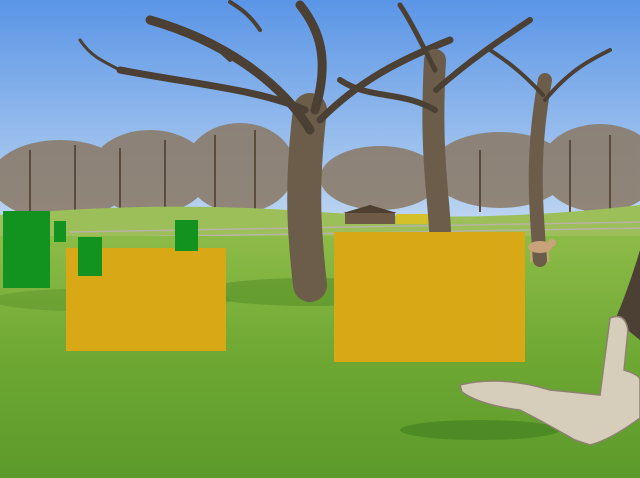 The image size is (640, 478). What do you see at coordinates (414, 219) in the screenshot?
I see `distant-vehicle` at bounding box center [414, 219].